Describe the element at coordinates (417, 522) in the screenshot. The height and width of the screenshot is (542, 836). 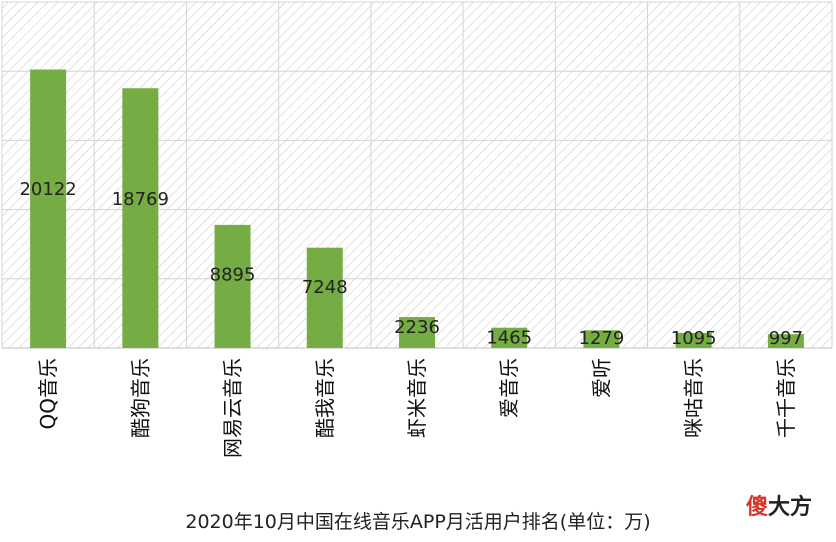
I see `chart-title: 2020年10月中国在线音乐APP月活用户排名(单位：万)` at that location.